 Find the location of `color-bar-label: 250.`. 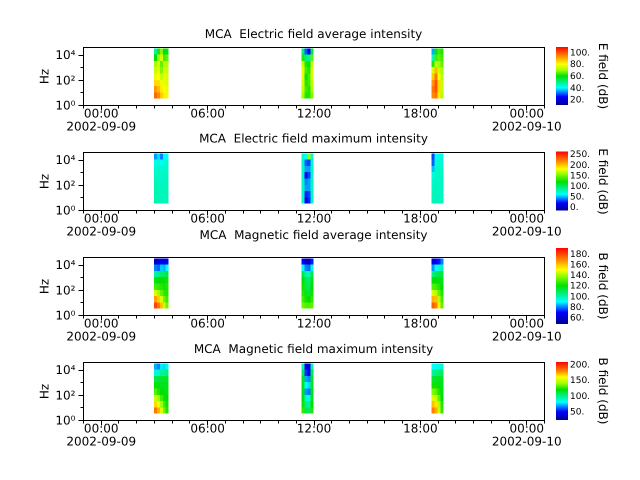

color-bar-label: 250. is located at coordinates (580, 155).